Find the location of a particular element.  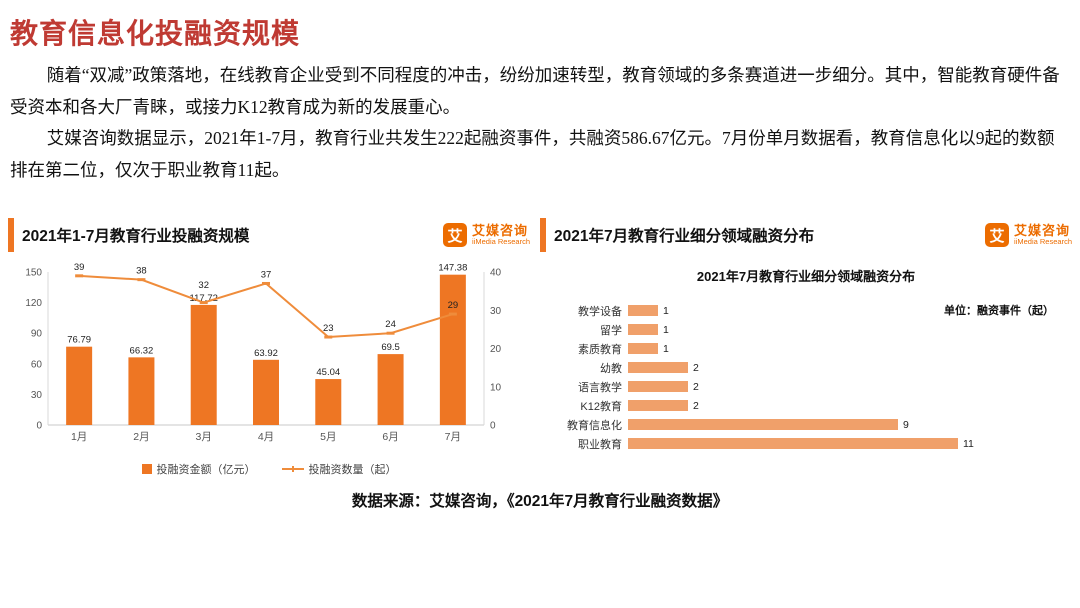

right-axis-tick: 0 is located at coordinates (493, 426).